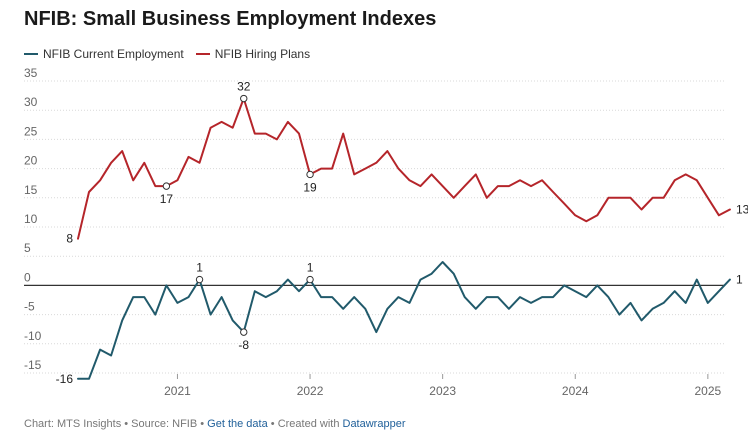 The image size is (748, 441). Describe the element at coordinates (73, 424) in the screenshot. I see `footer-credit: Chart: MTS Insights` at that location.